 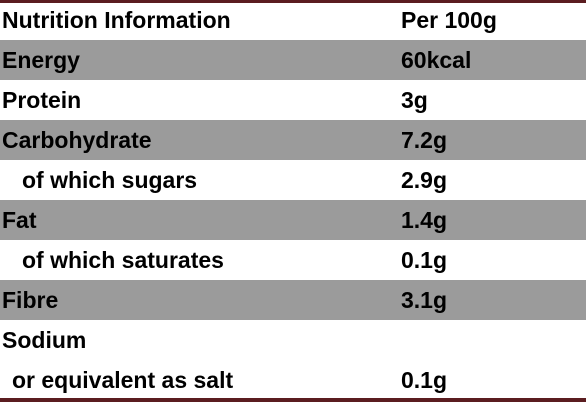 What do you see at coordinates (123, 260) in the screenshot?
I see `nutrient: of which saturates` at bounding box center [123, 260].